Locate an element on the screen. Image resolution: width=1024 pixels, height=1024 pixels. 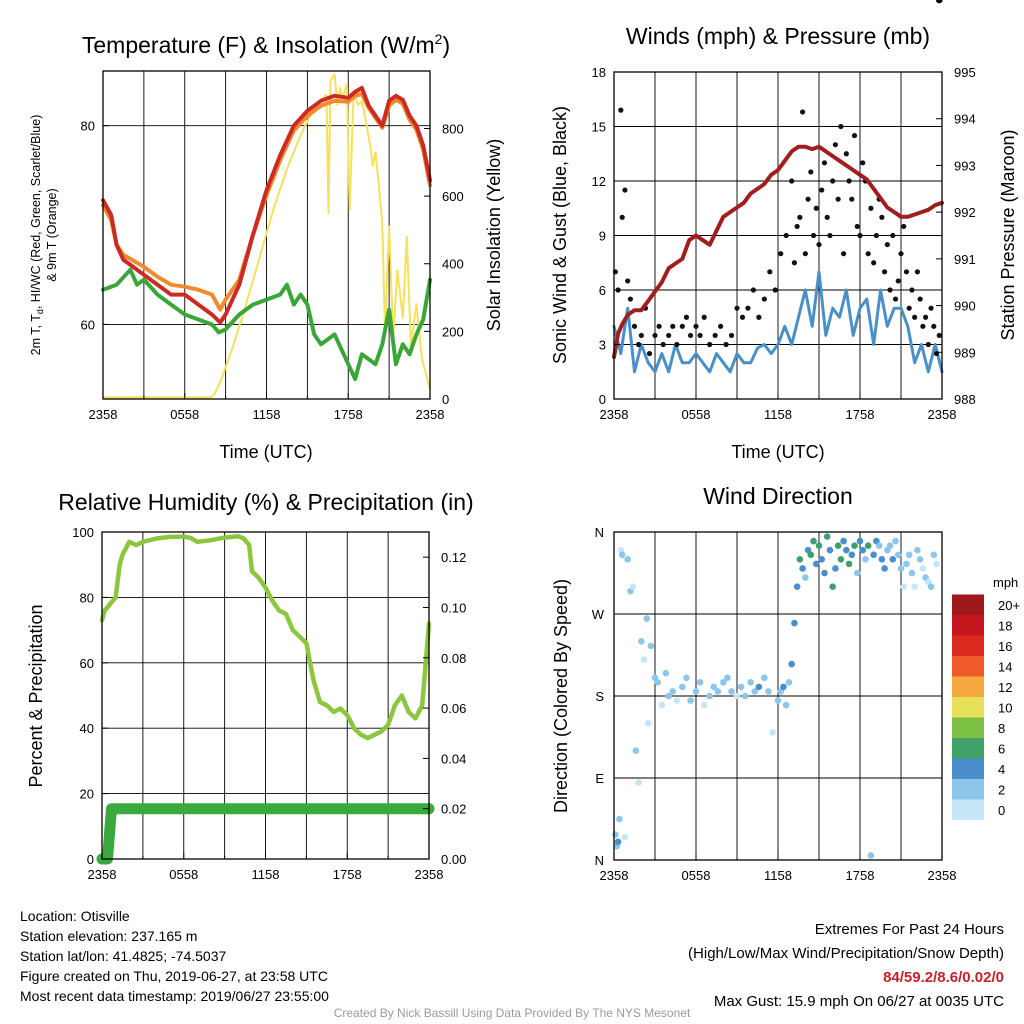
nine-m-temp-line is located at coordinates (266, 201).